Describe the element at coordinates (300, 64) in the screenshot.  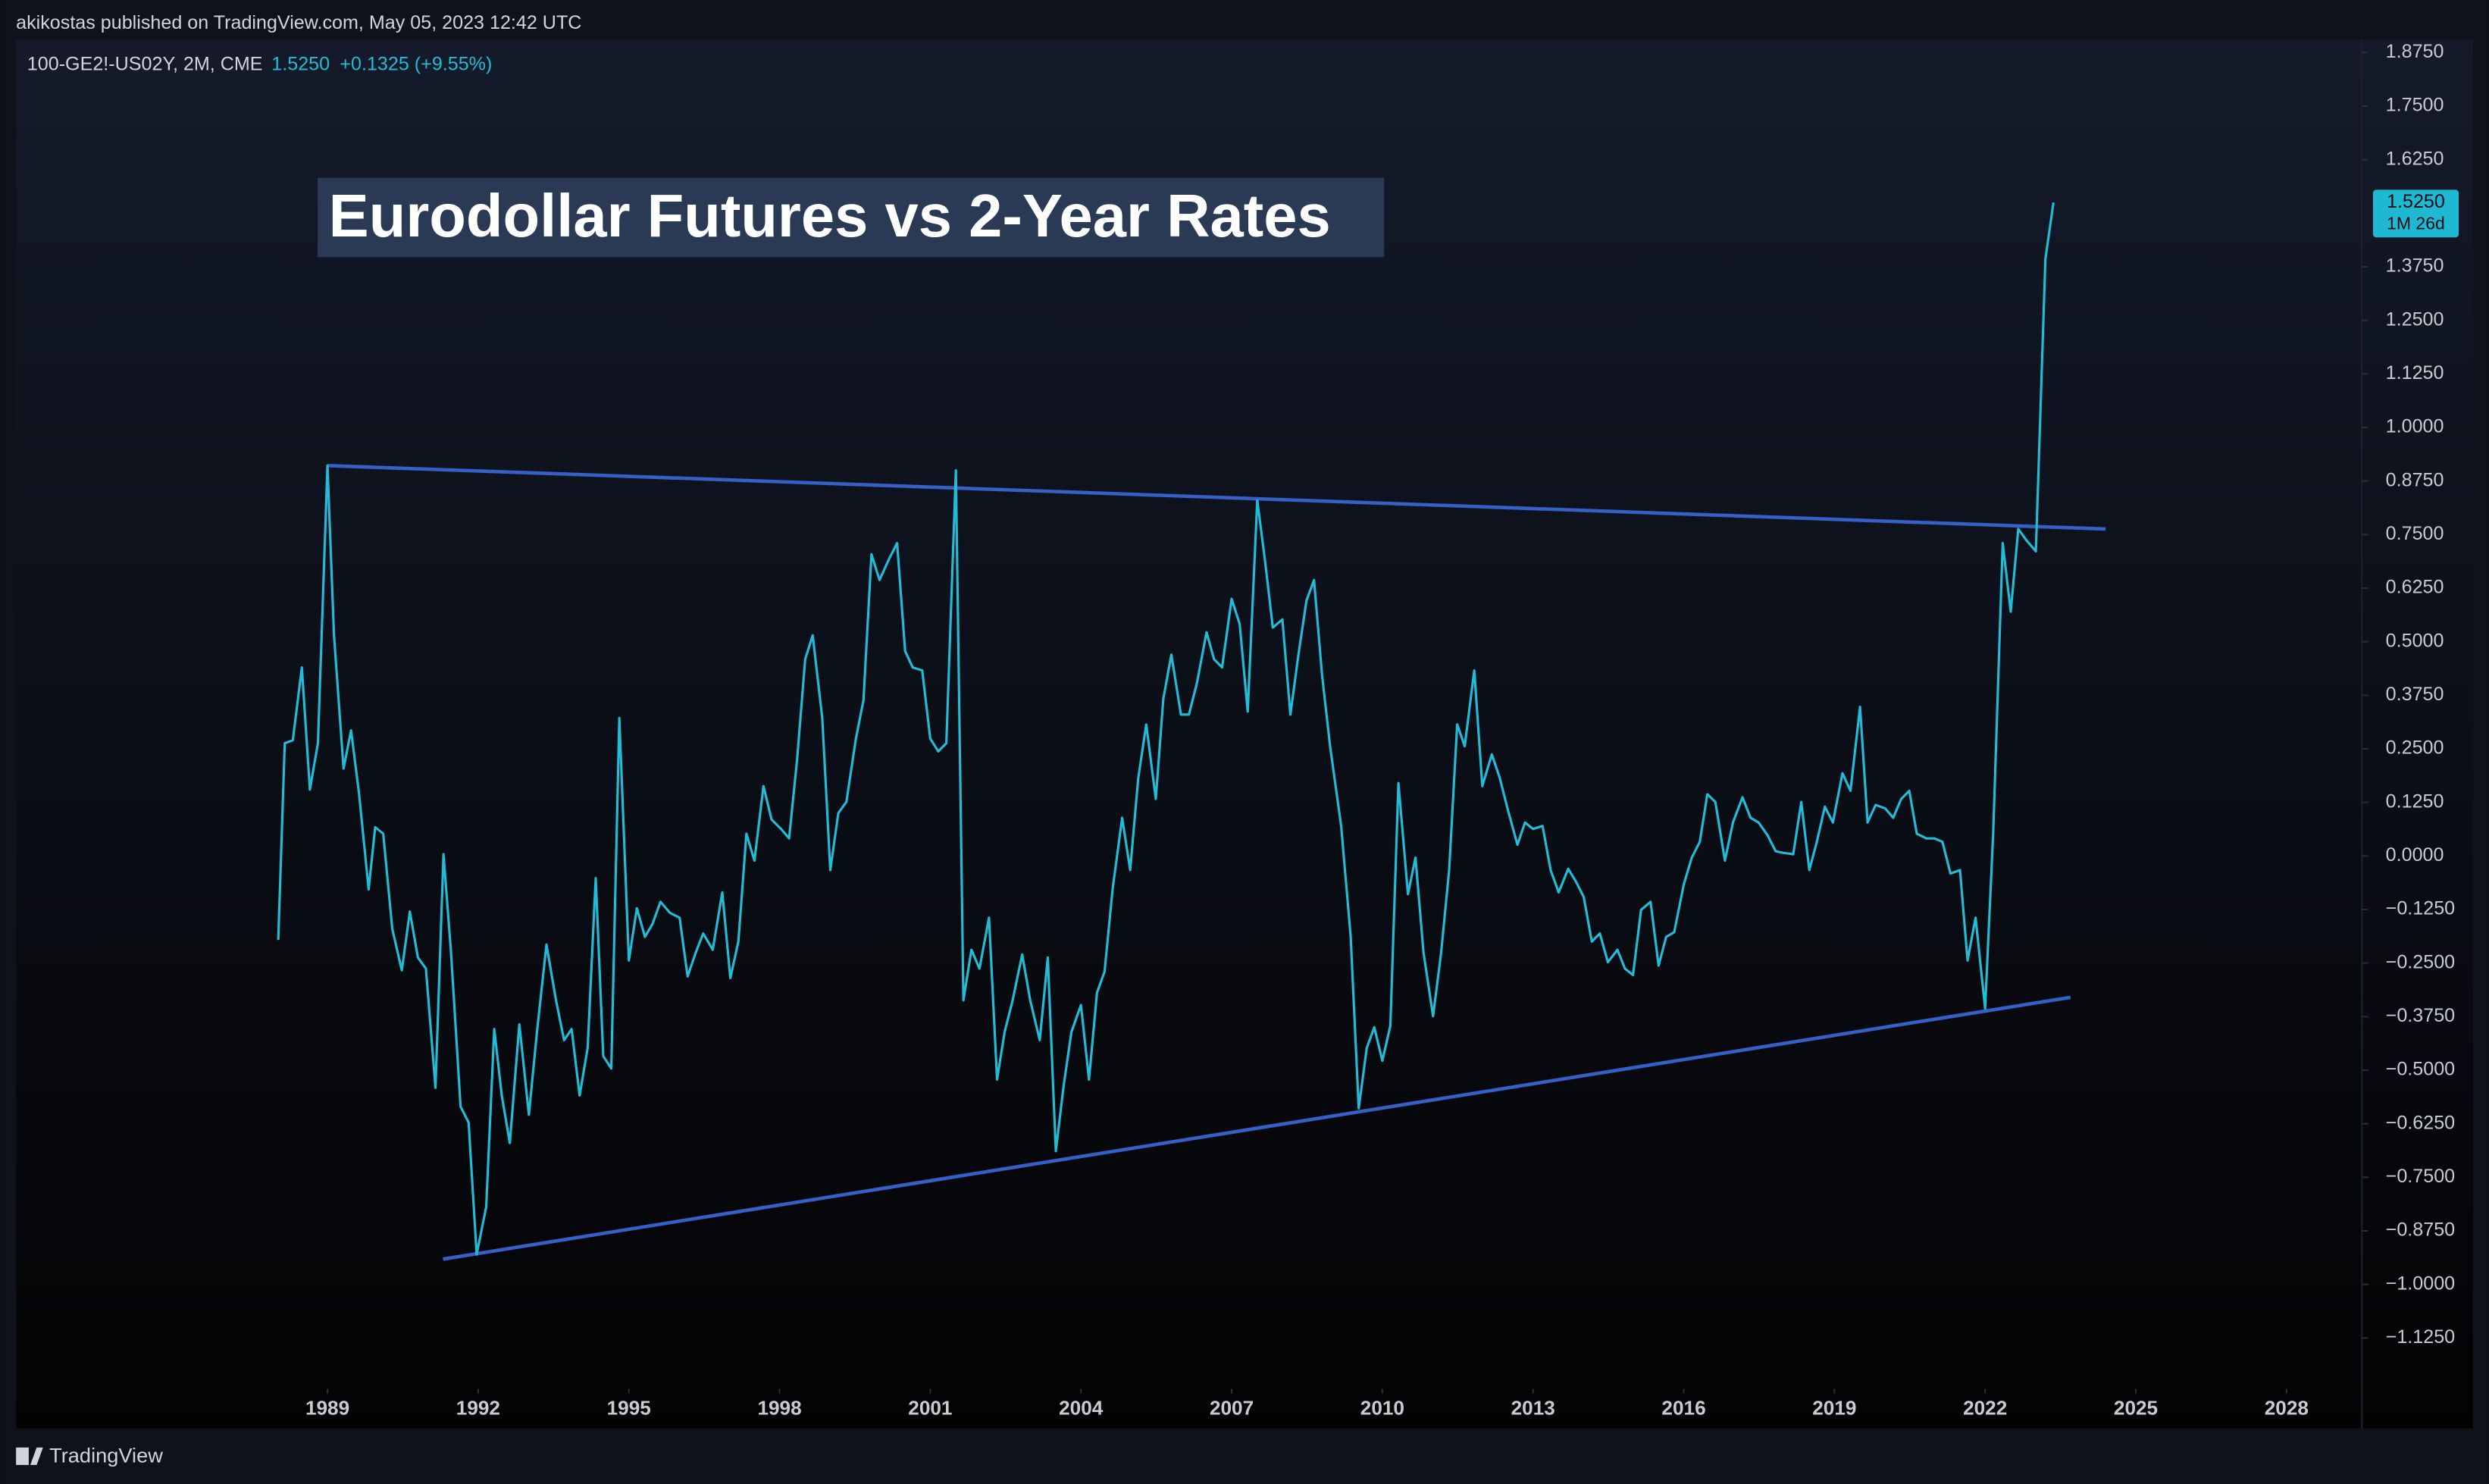
I see `price: 1.5250` at that location.